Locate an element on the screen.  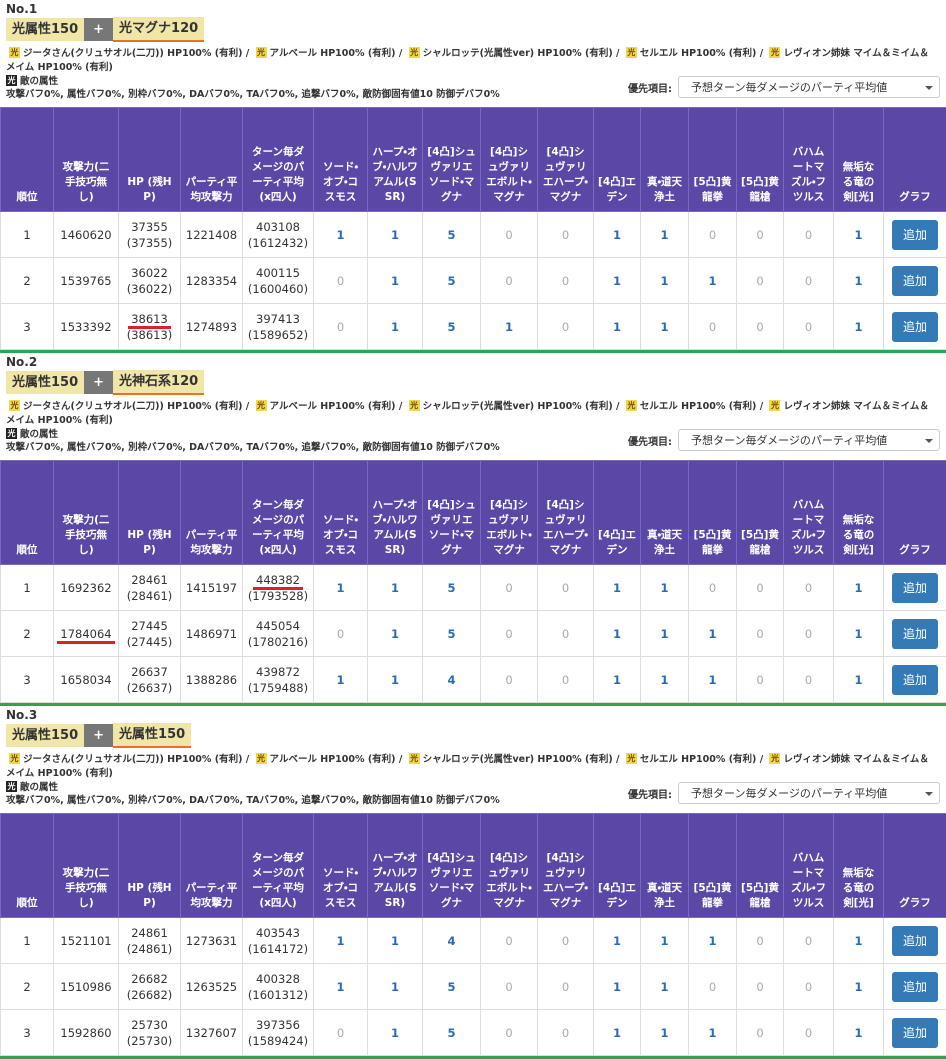
attack: 1658034 is located at coordinates (86, 680).